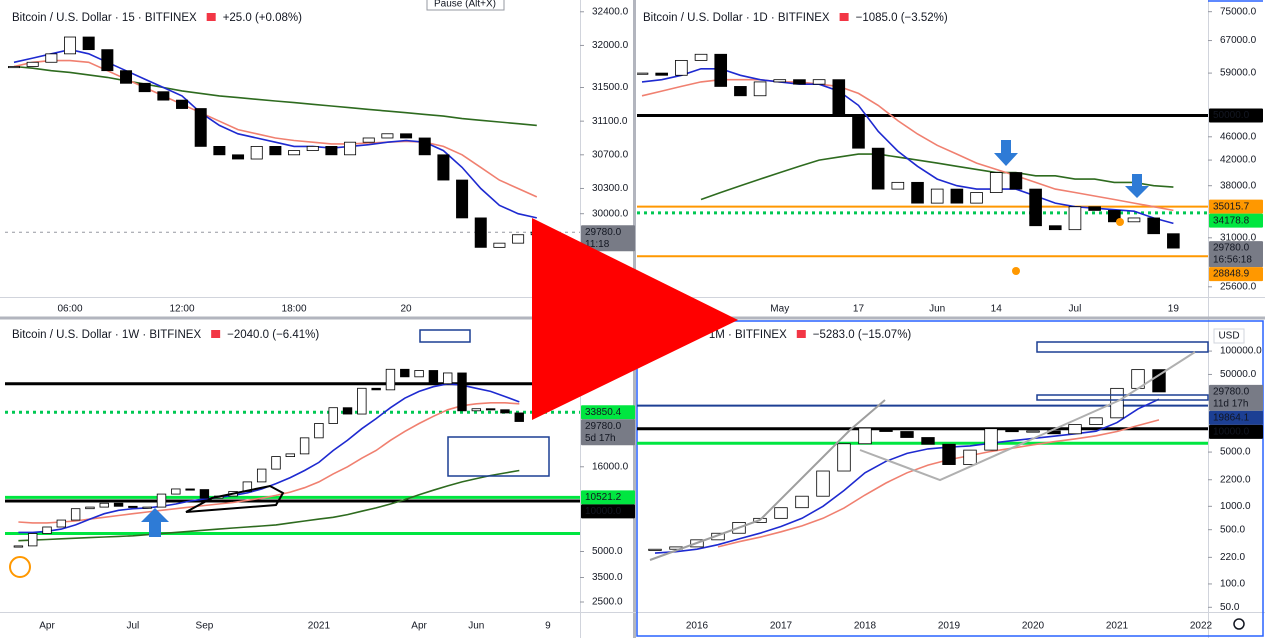  Describe the element at coordinates (865, 626) in the screenshot. I see `x-tick-label: 2018` at that location.